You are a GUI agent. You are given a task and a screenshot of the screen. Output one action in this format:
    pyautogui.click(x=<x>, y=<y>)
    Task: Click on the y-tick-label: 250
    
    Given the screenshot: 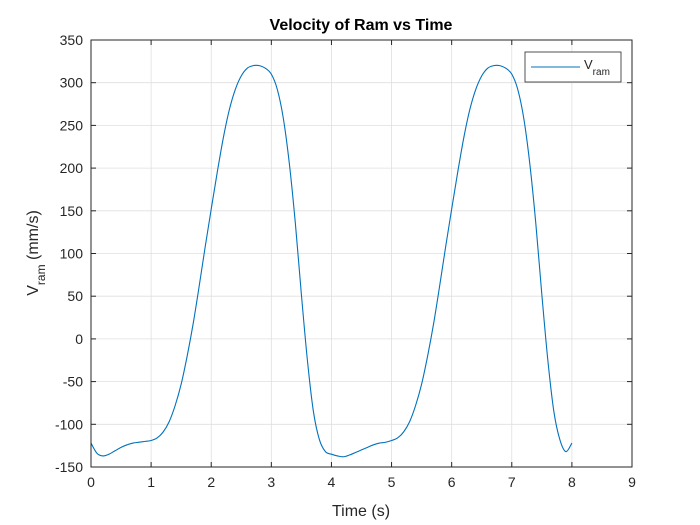 What is the action you would take?
    pyautogui.click(x=72, y=125)
    